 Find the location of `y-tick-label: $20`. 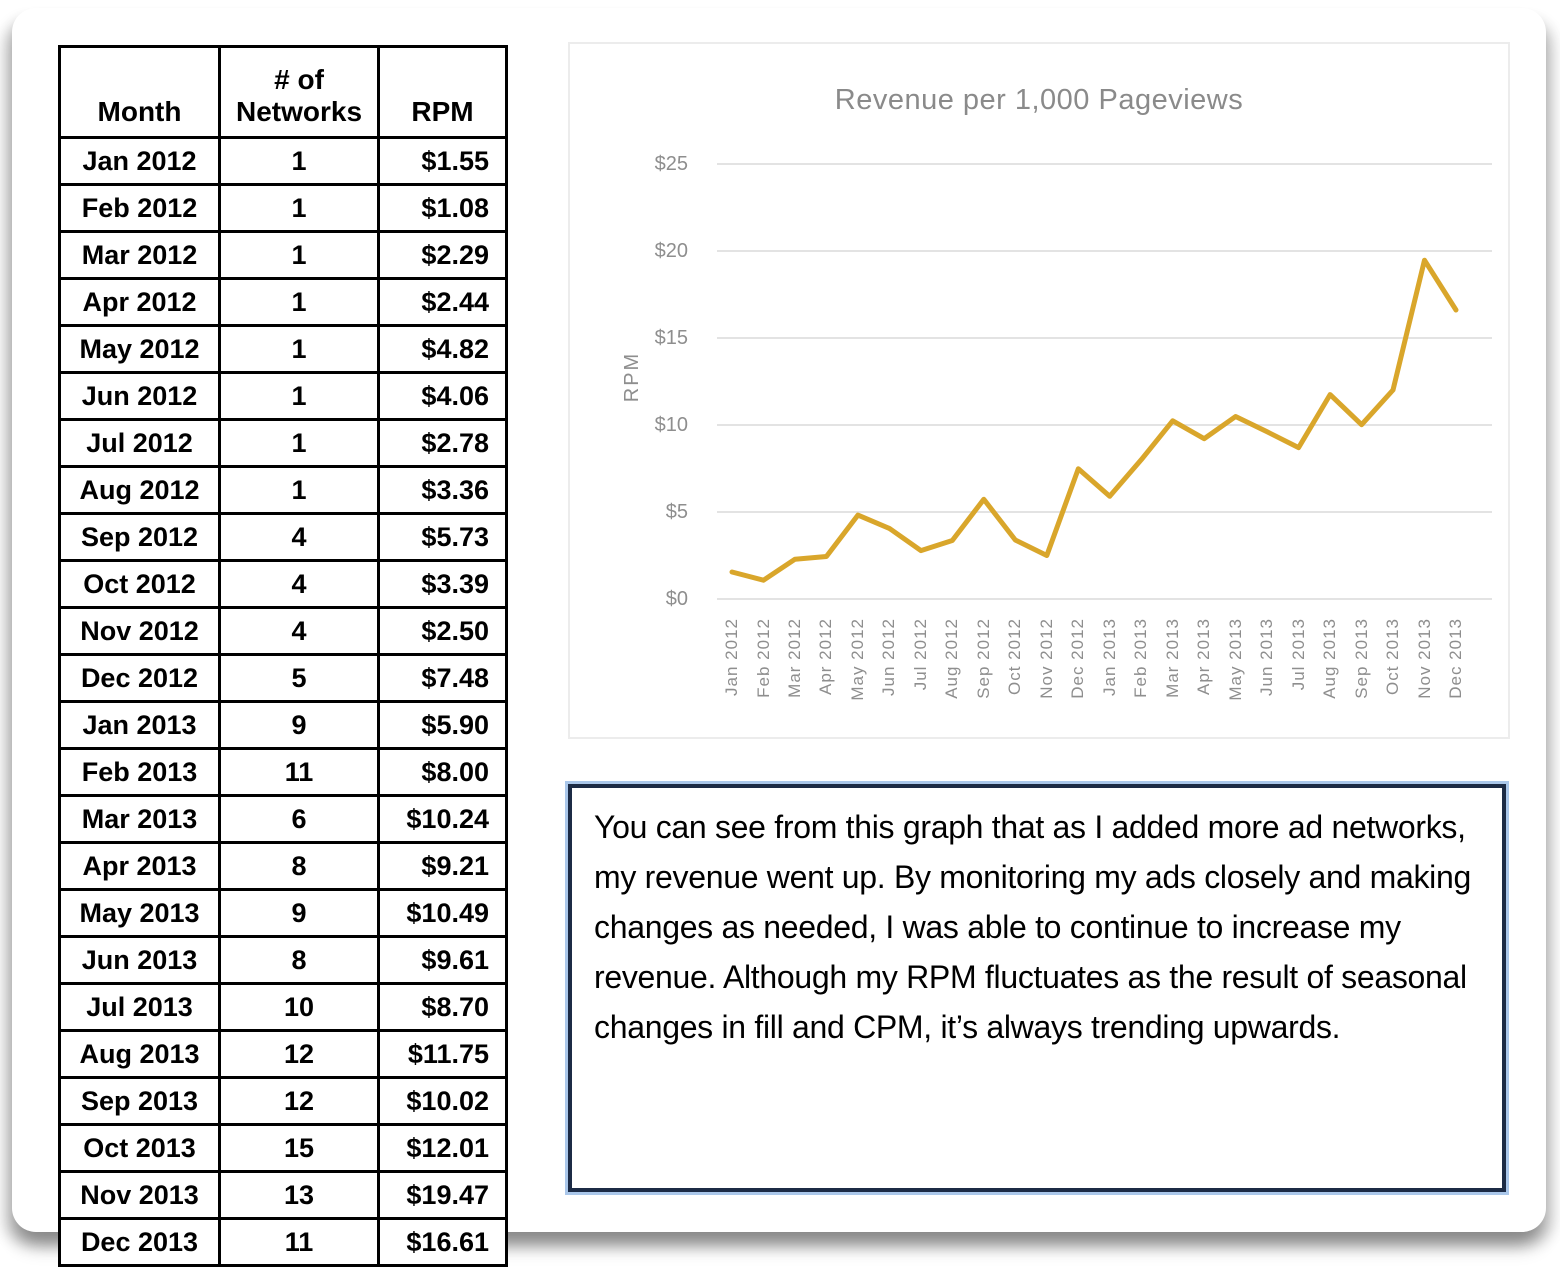

y-tick-label: $20 is located at coordinates (671, 251).